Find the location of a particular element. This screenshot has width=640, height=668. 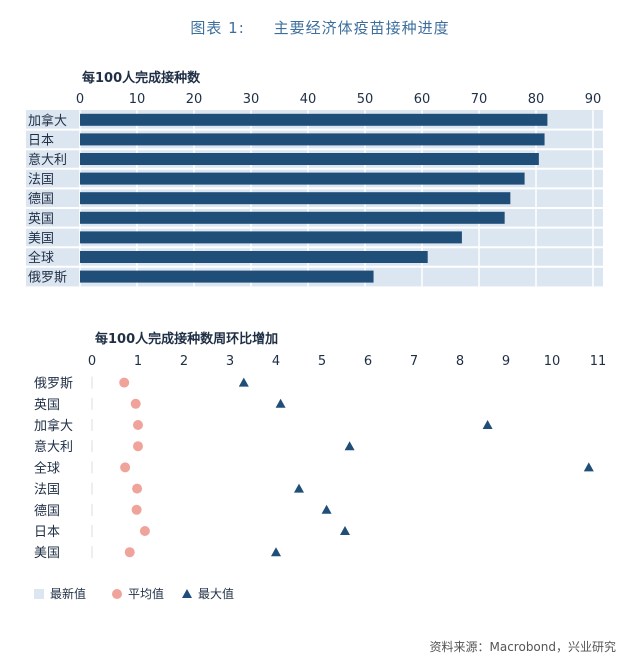

scatter-category-label: 英国 is located at coordinates (47, 405).